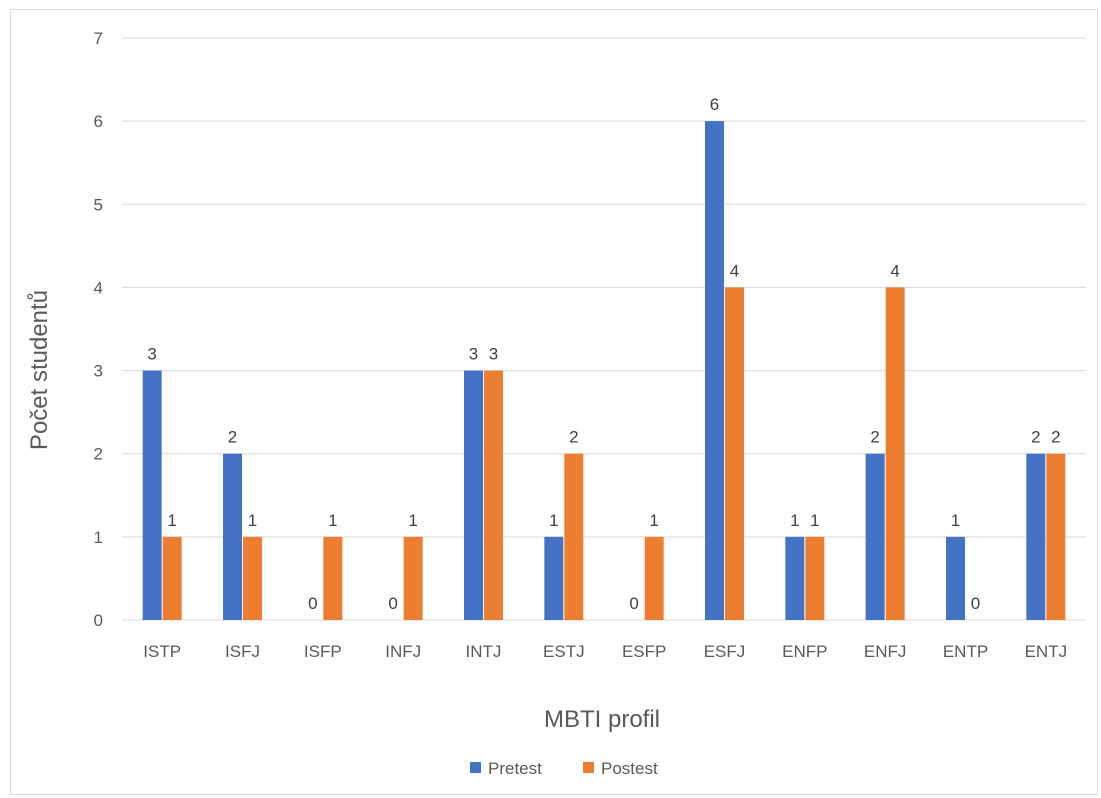 The width and height of the screenshot is (1101, 798). I want to click on x-tick-label: ISFP, so click(323, 651).